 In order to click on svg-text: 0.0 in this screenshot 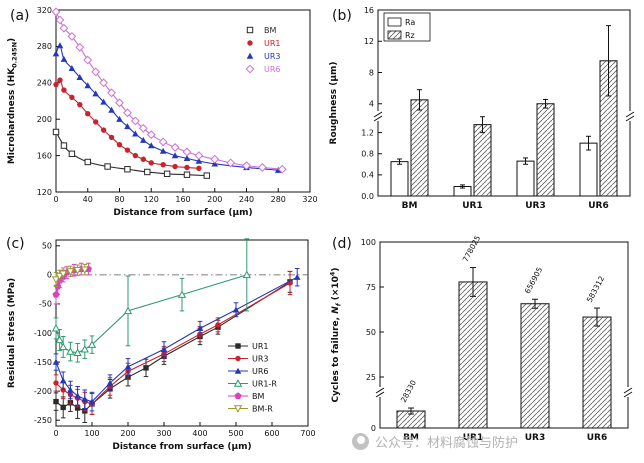, I will do `click(367, 196)`.